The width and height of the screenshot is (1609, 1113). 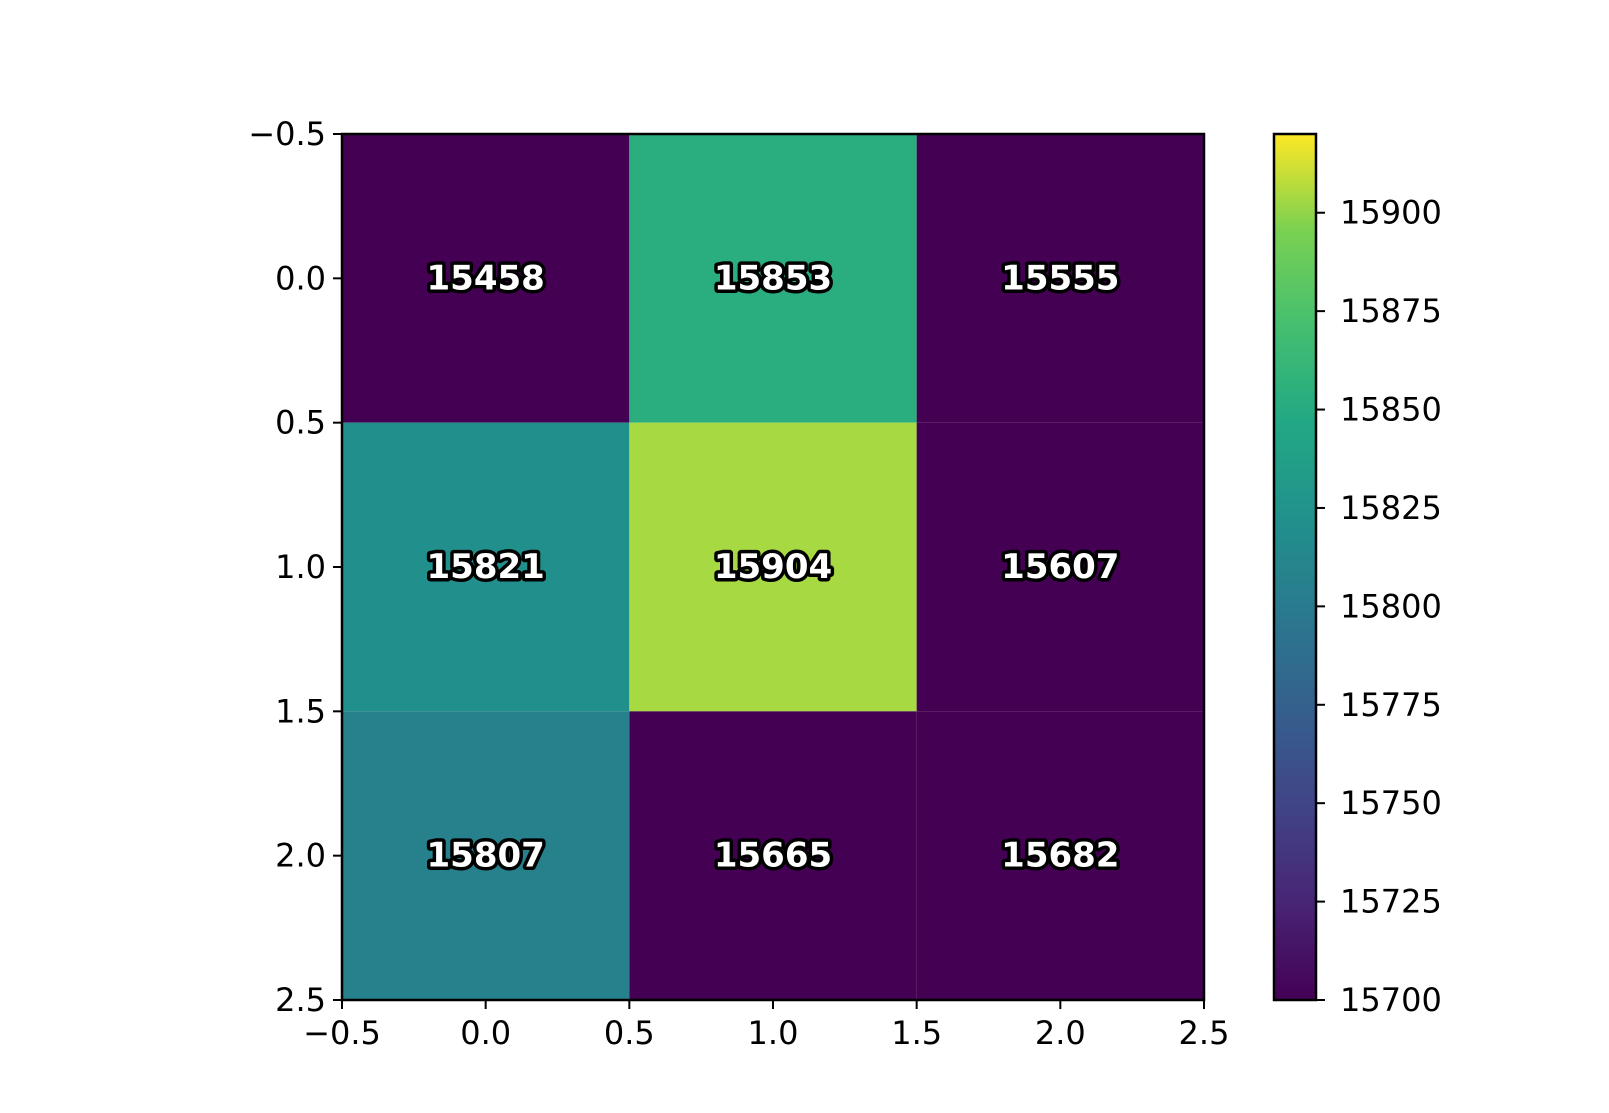 I want to click on heatmap-cell-r0-c1, so click(x=773, y=278).